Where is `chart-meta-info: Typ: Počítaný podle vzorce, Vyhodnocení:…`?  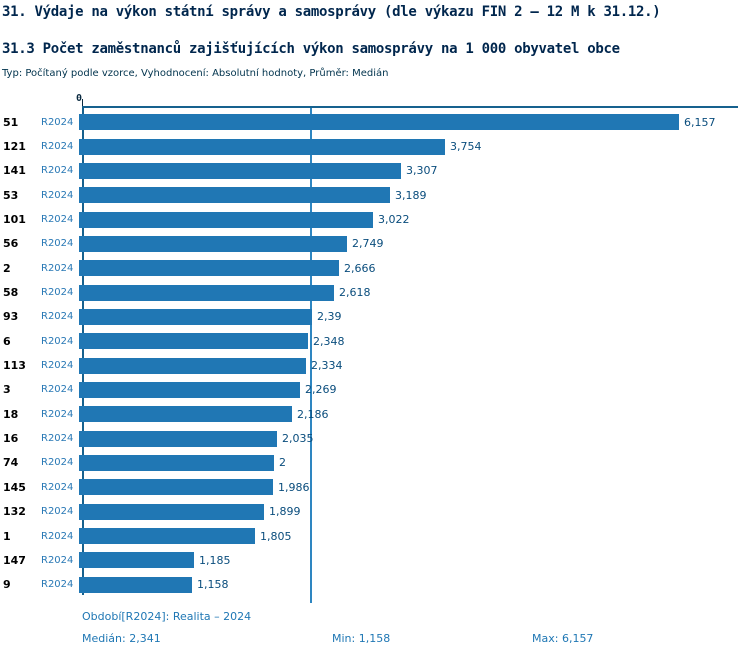
chart-meta-info: Typ: Počítaný podle vzorce, Vyhodnocení:… is located at coordinates (195, 73).